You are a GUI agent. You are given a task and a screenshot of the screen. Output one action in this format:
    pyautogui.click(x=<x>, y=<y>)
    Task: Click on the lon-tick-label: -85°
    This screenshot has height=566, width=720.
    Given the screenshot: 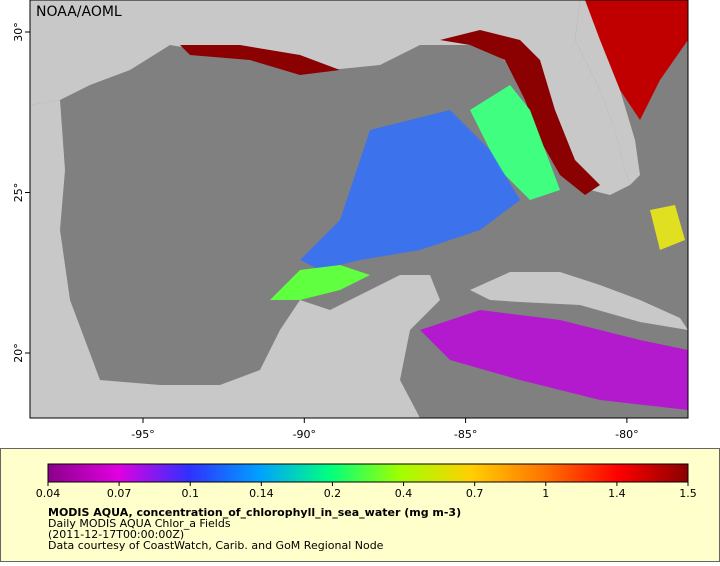 What is the action you would take?
    pyautogui.click(x=465, y=434)
    